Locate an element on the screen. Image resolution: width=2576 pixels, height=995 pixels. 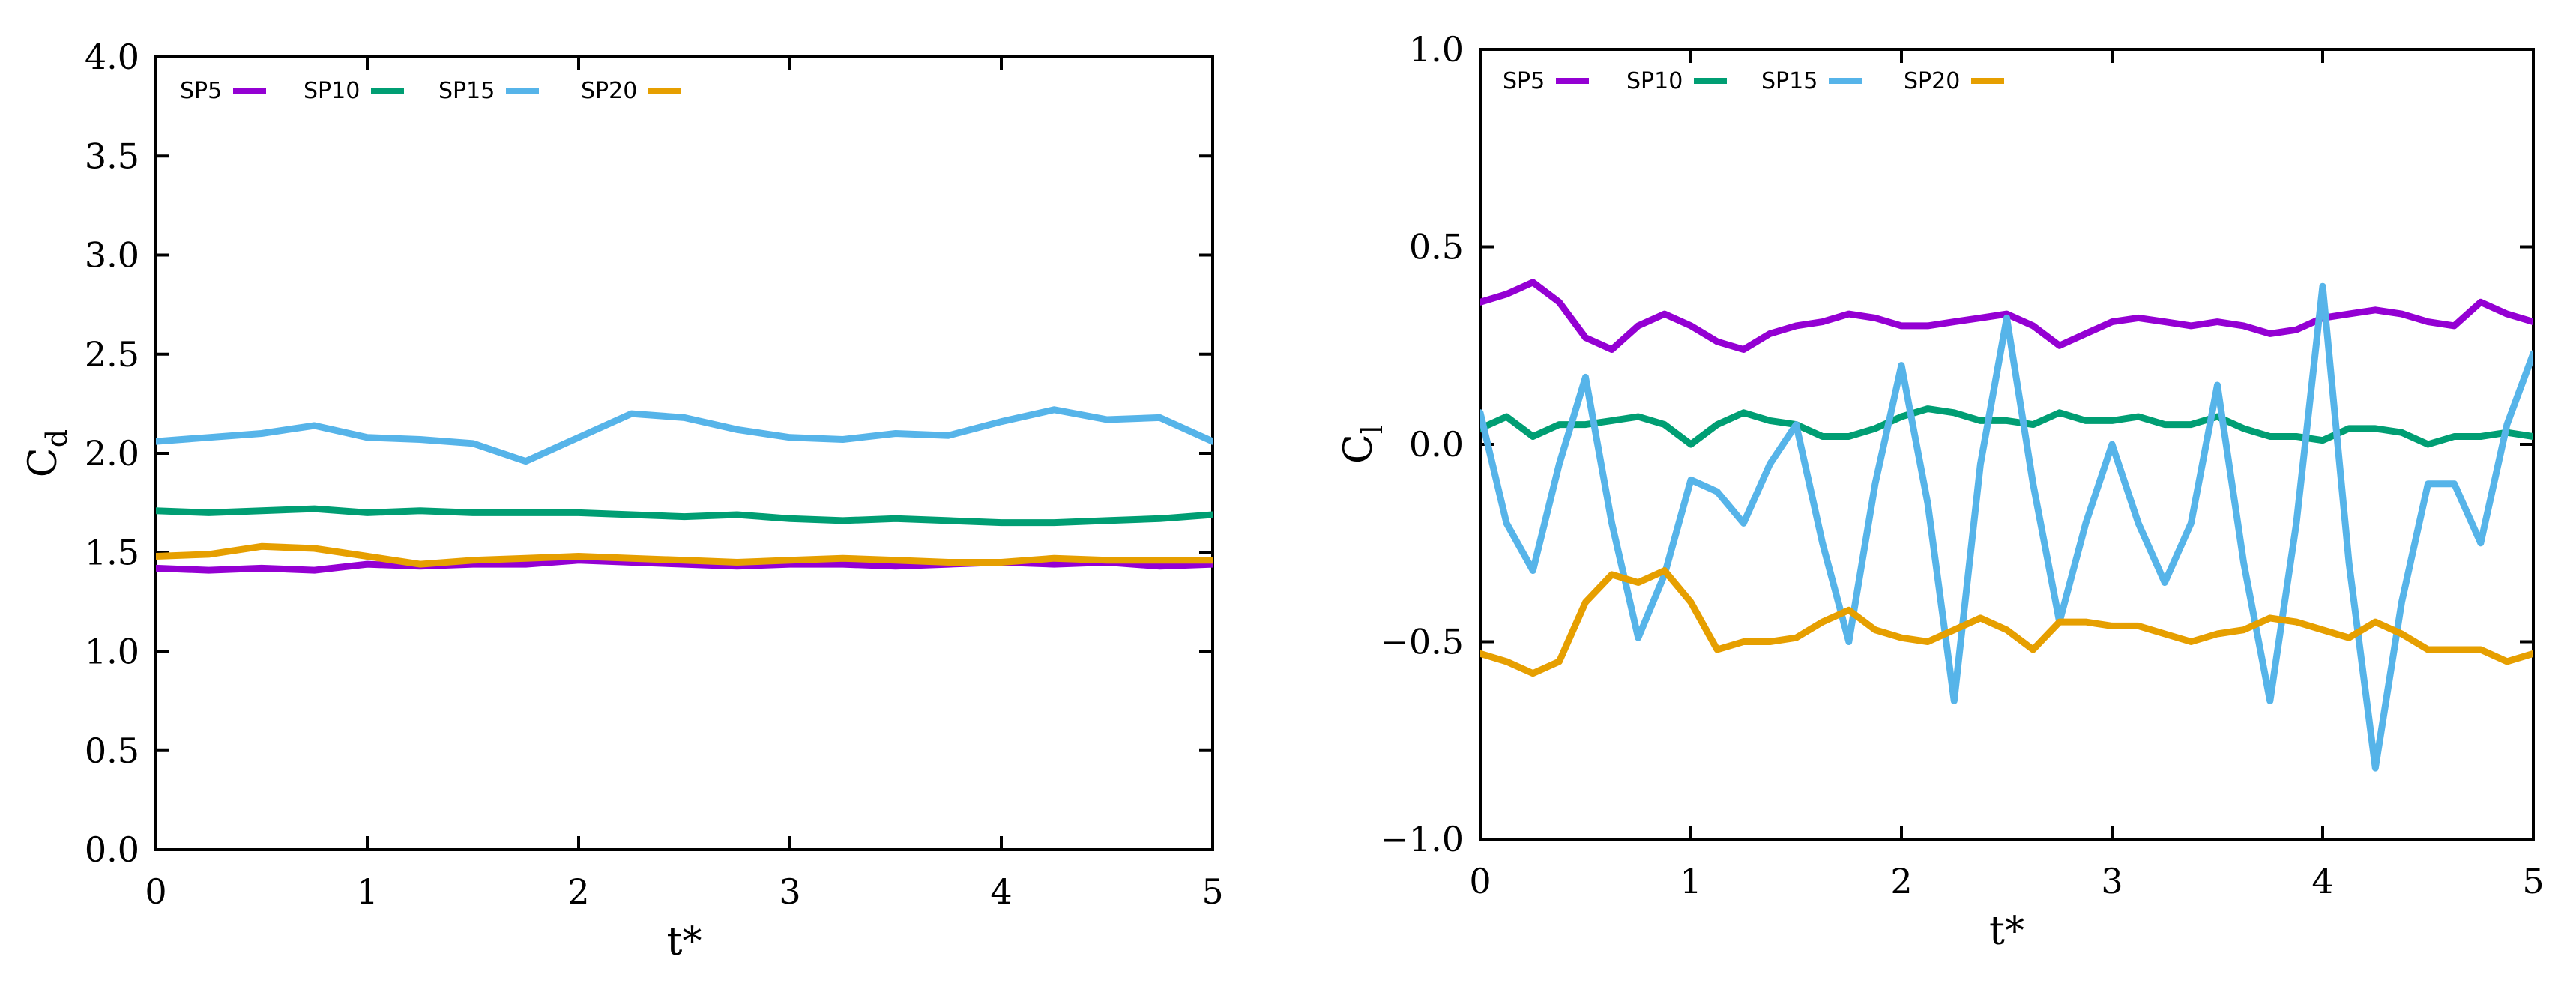
series-line-sp15 is located at coordinates (684, 435).